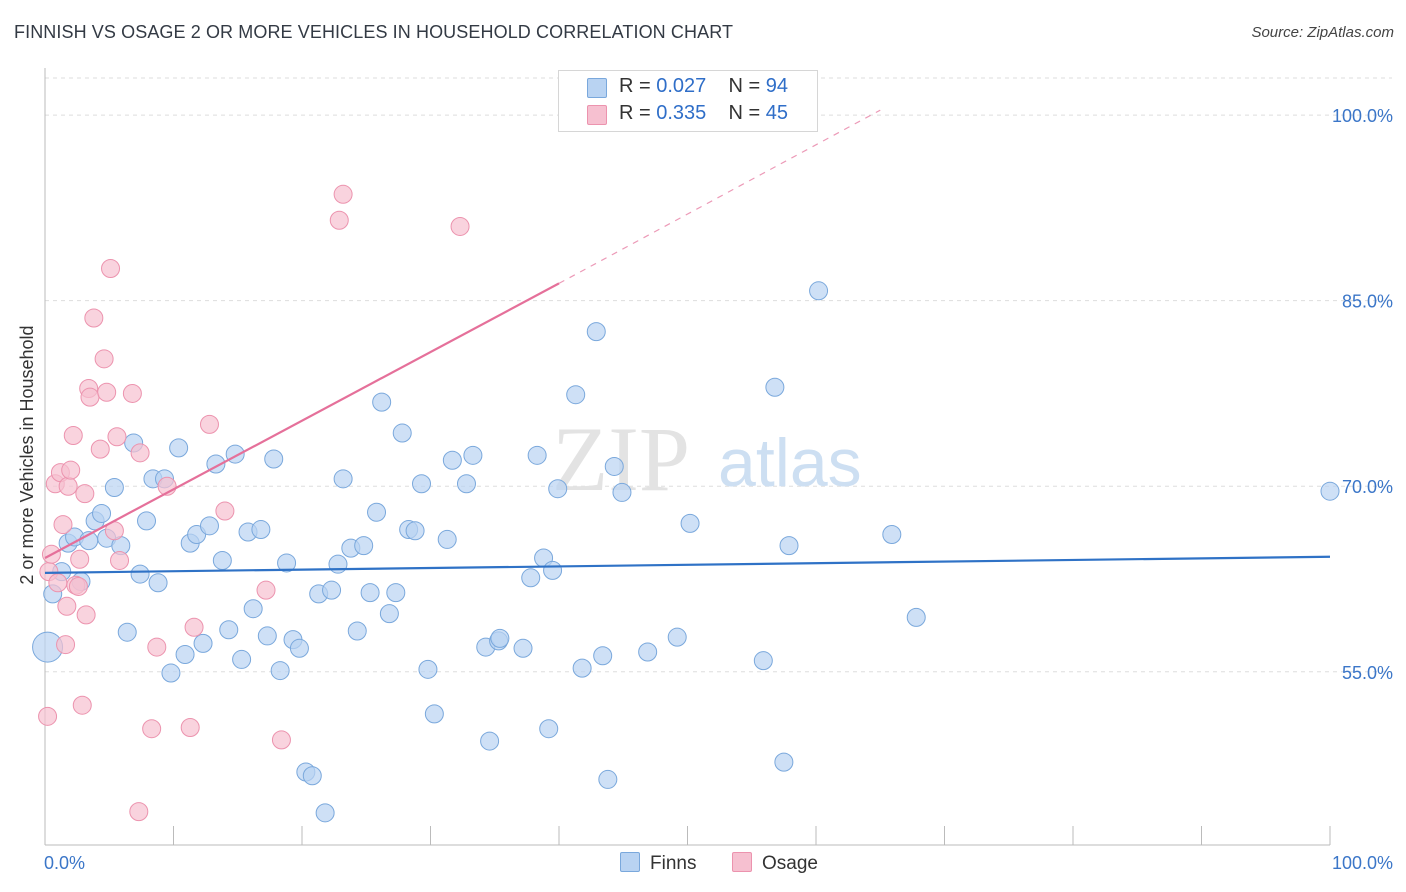 The width and height of the screenshot is (1406, 892). I want to click on y-tick-label: 70.0%, so click(1367, 487).